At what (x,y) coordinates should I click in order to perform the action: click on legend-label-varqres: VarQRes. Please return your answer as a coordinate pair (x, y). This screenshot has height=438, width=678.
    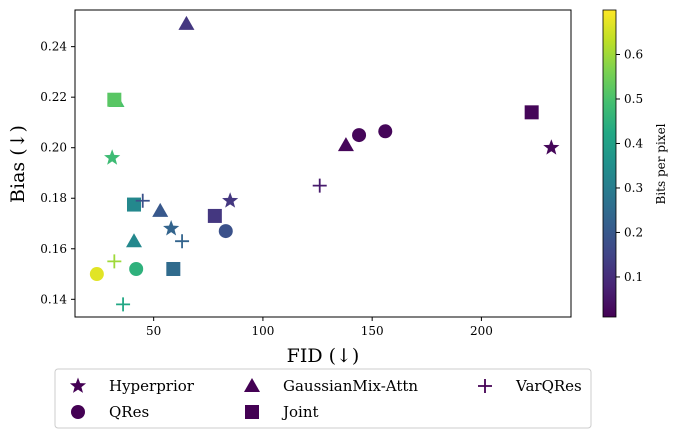
    Looking at the image, I should click on (548, 386).